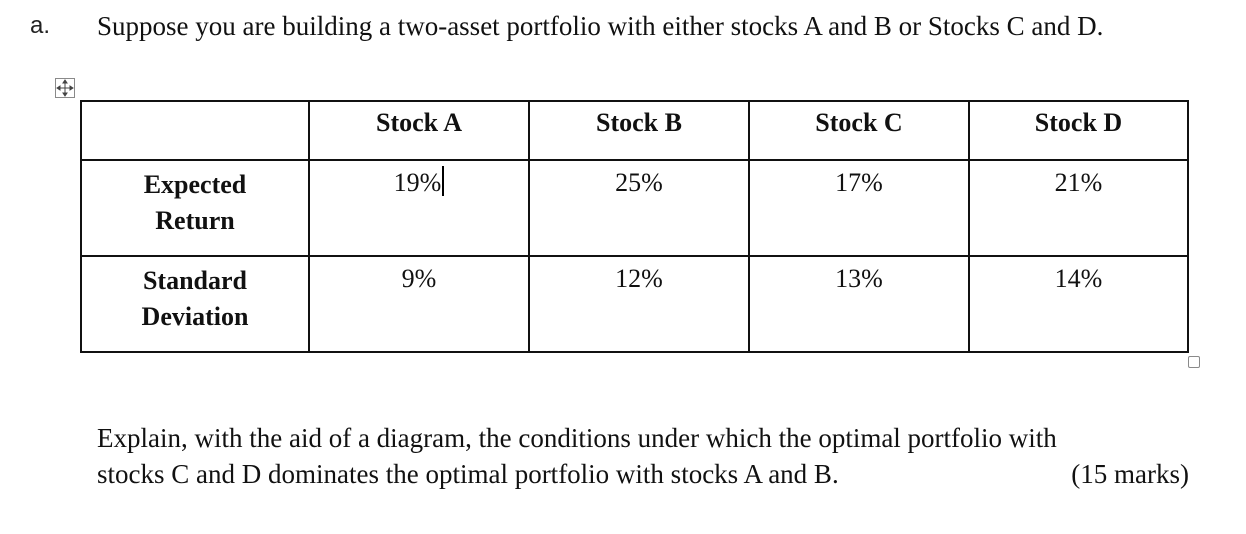 The width and height of the screenshot is (1246, 534). Describe the element at coordinates (195, 200) in the screenshot. I see `row-label-expected-return: Expected Return` at that location.